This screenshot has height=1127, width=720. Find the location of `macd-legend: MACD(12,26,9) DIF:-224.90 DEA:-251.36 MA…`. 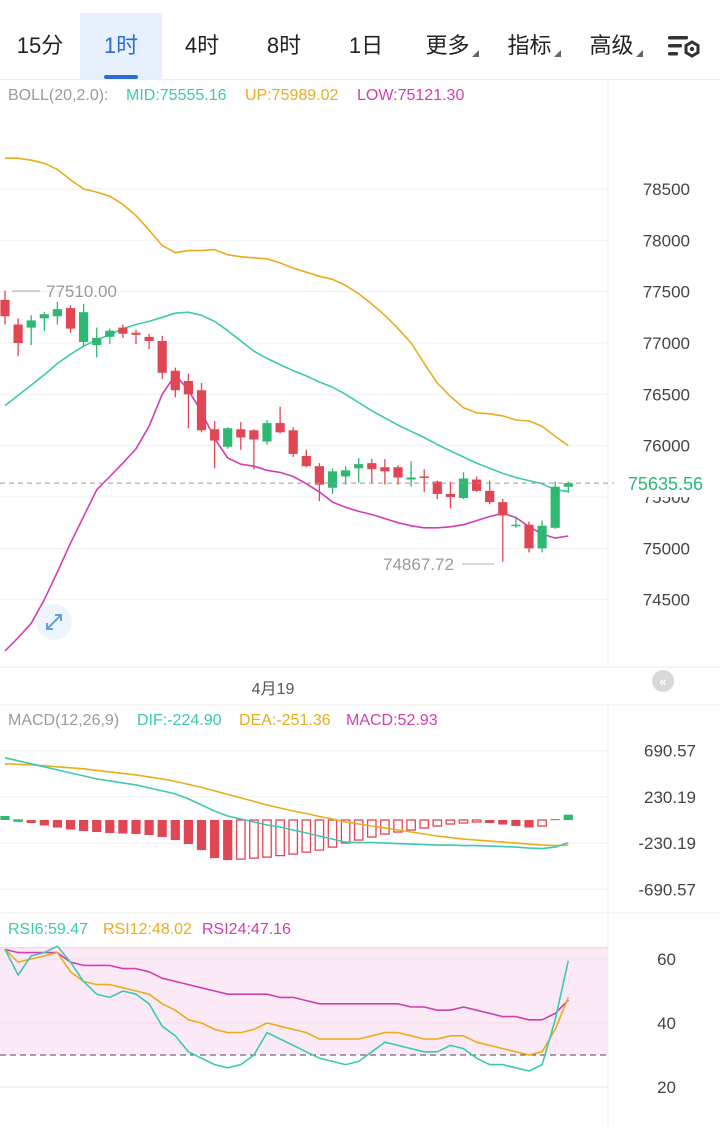

macd-legend: MACD(12,26,9) DIF:-224.90 DEA:-251.36 MA… is located at coordinates (223, 720).